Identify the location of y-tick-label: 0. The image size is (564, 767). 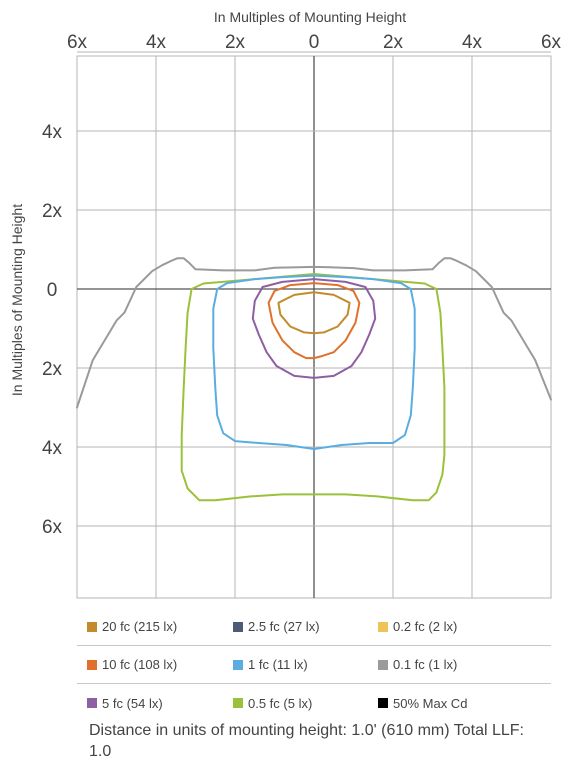
(52, 290).